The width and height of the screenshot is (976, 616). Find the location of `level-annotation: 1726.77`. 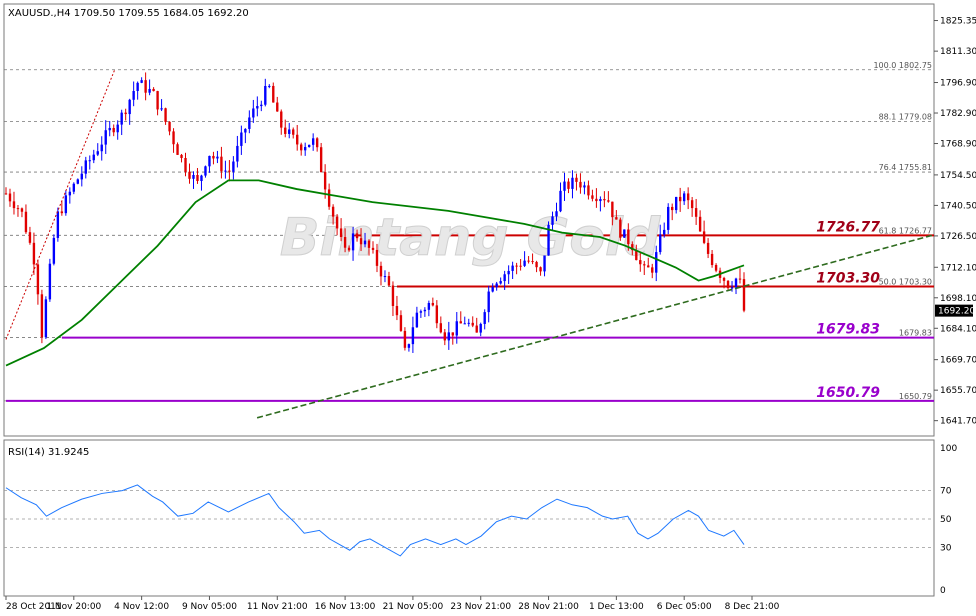

level-annotation: 1726.77 is located at coordinates (848, 227).